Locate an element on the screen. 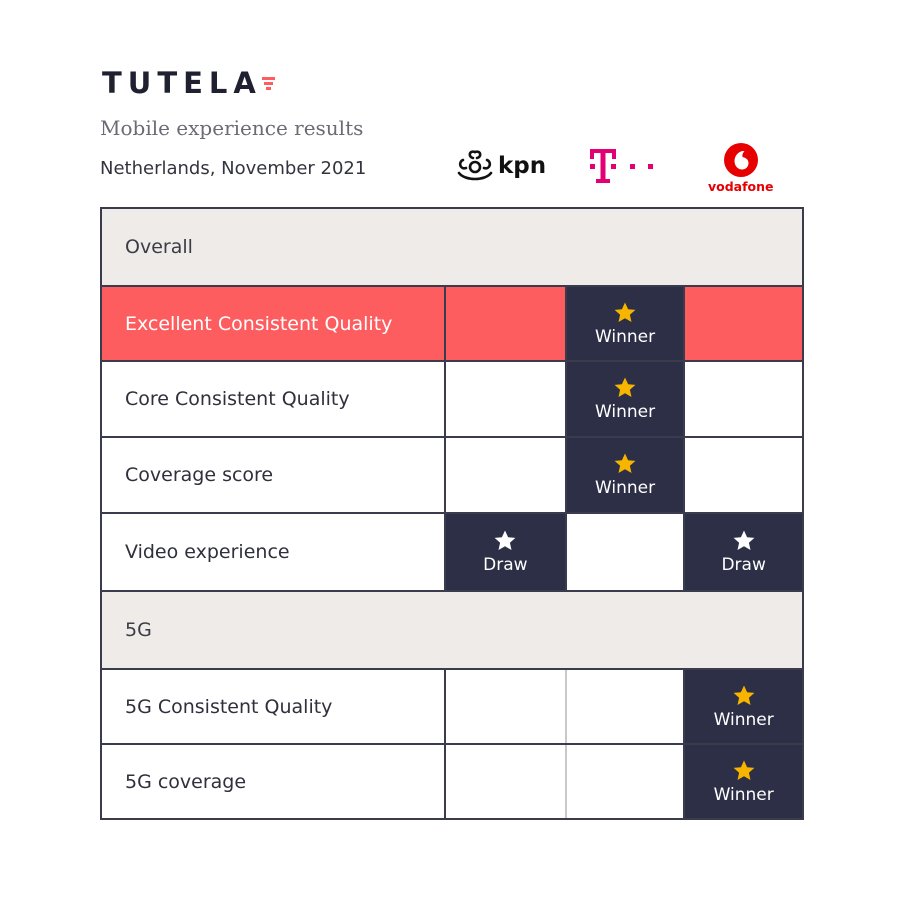 The image size is (900, 900). result-row: Excellent Consistent Quality Winner is located at coordinates (452, 324).